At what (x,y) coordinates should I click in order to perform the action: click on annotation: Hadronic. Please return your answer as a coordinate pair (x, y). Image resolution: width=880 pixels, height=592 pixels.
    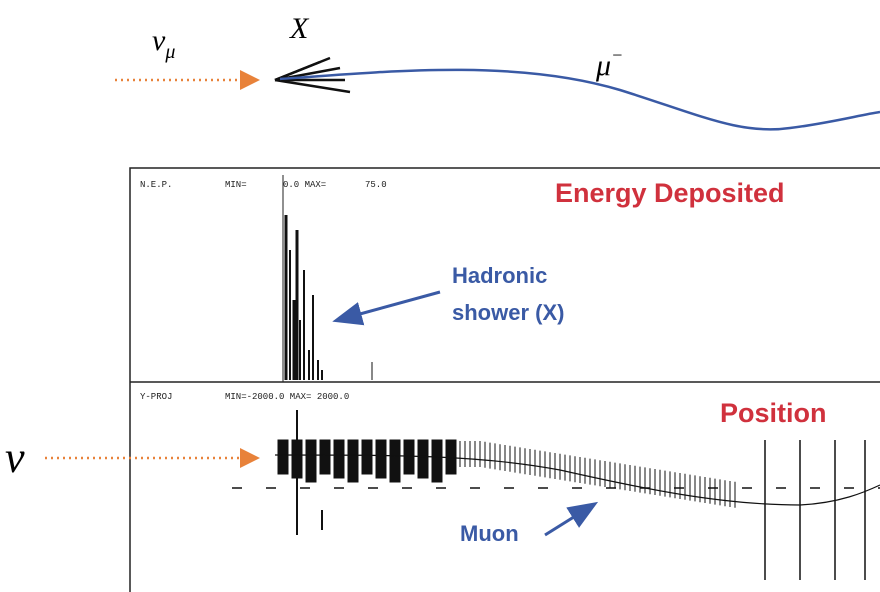
    Looking at the image, I should click on (499, 275).